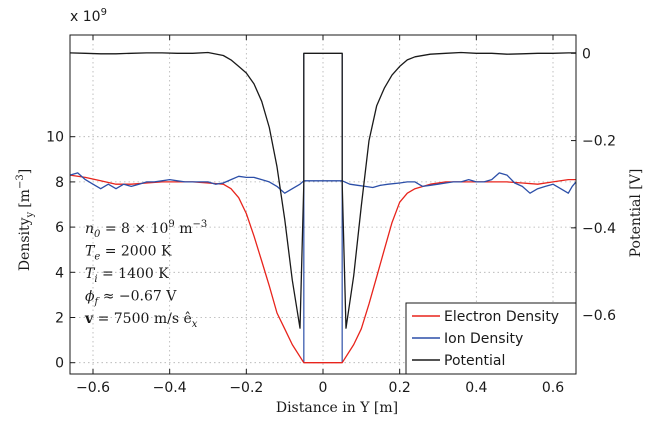 Image resolution: width=660 pixels, height=426 pixels. I want to click on right-y-axis-label: Potential [V], so click(636, 213).